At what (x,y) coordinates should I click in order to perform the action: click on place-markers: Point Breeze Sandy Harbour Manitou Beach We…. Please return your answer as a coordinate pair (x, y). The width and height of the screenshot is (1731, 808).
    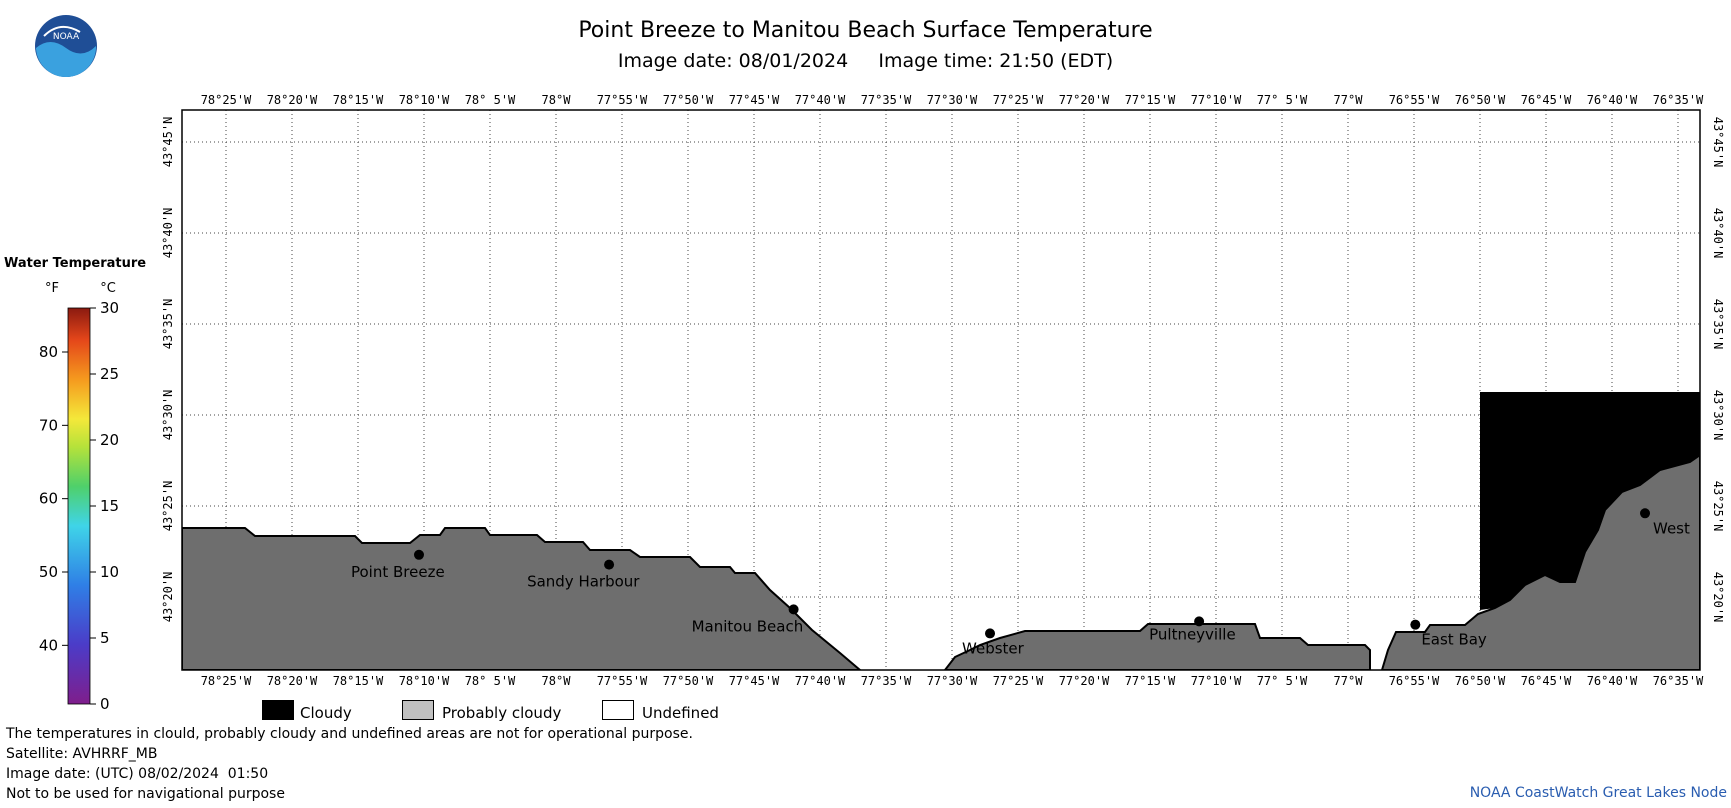
    Looking at the image, I should click on (1020, 582).